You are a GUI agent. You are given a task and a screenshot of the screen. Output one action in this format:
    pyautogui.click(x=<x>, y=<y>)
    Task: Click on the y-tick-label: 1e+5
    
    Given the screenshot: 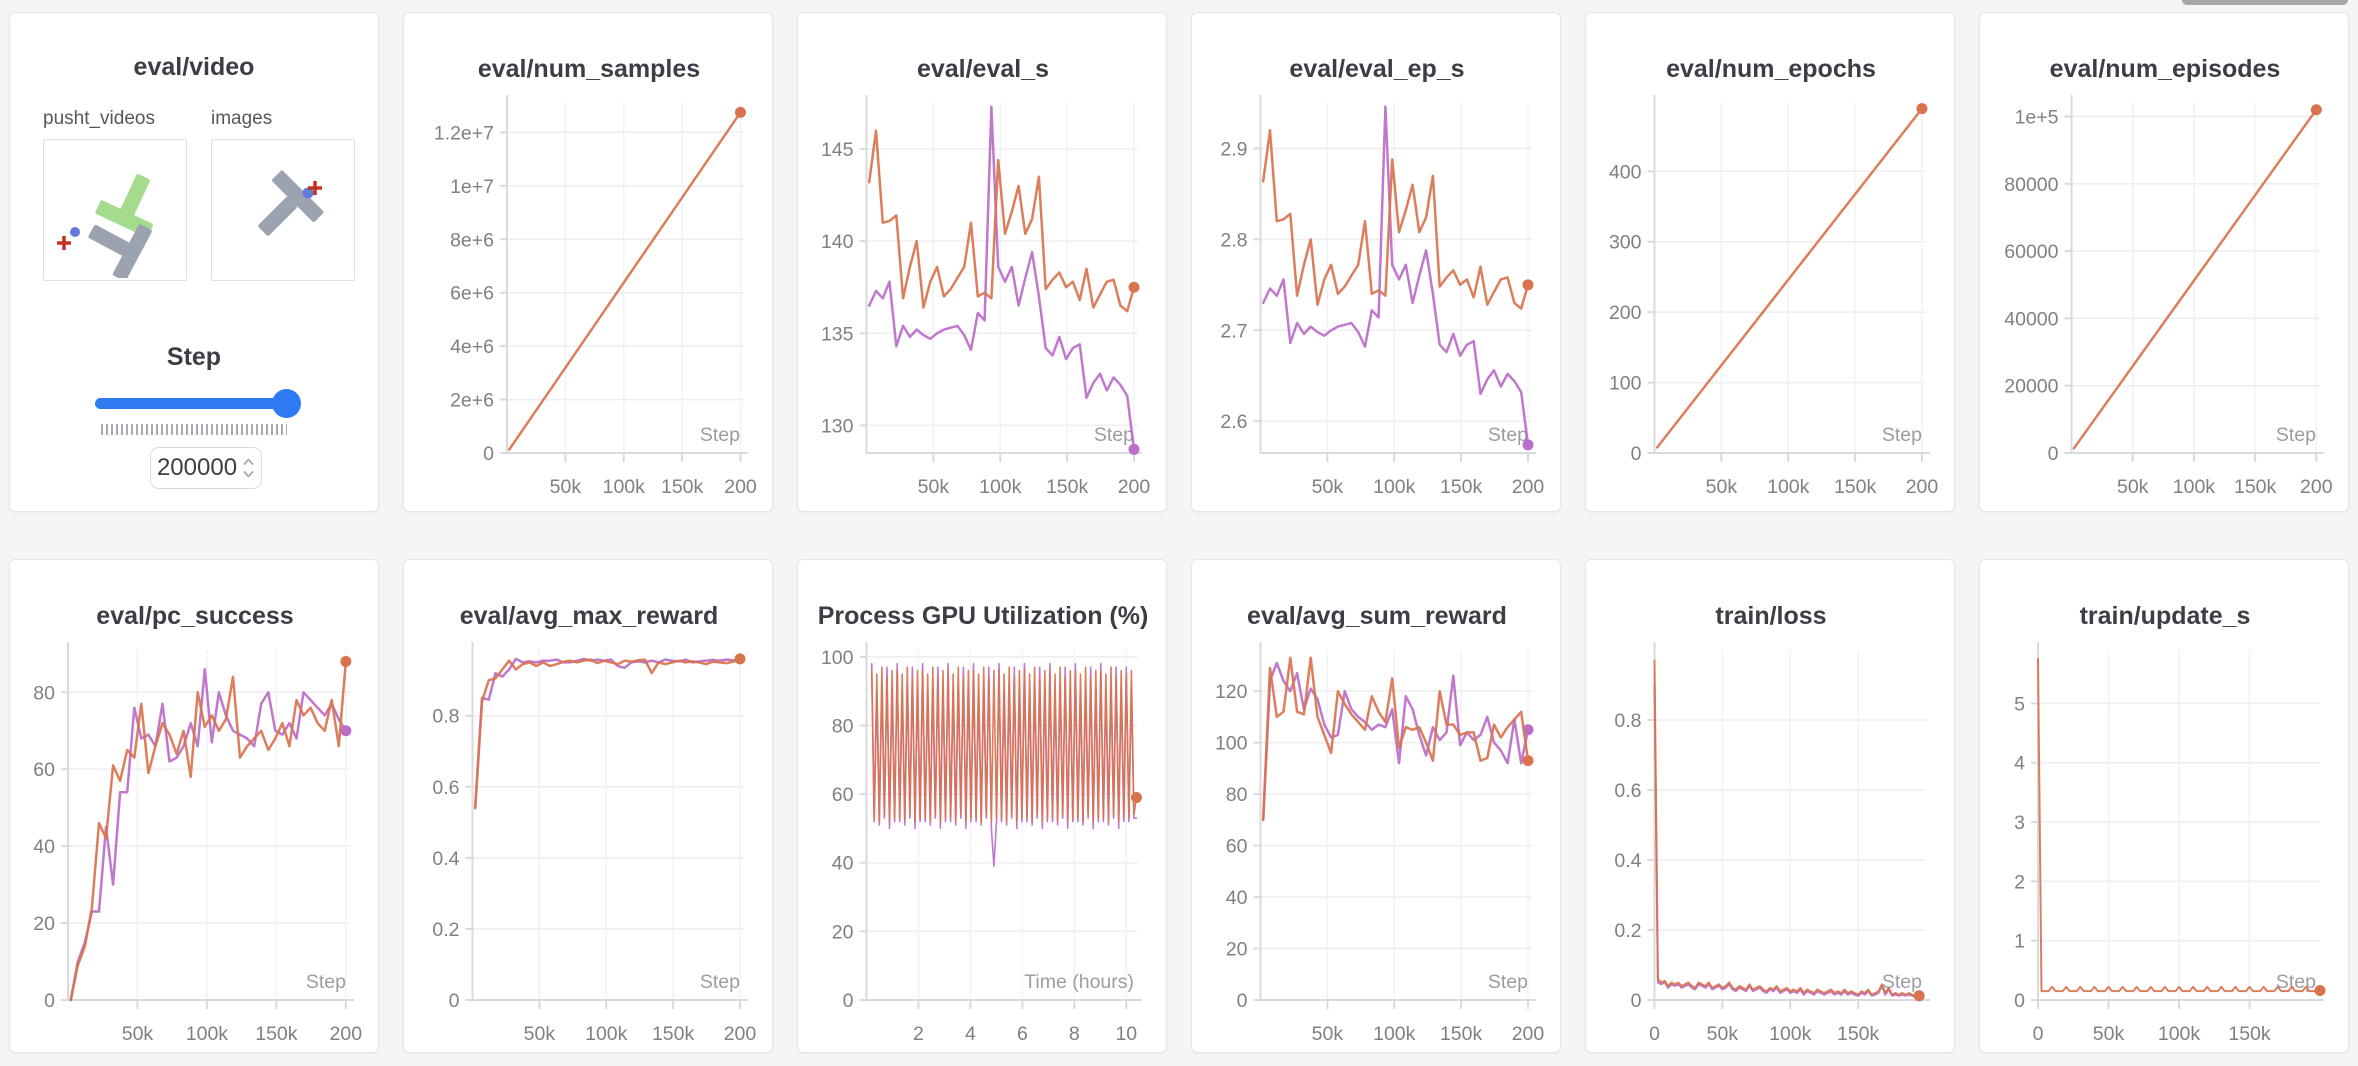 What is the action you would take?
    pyautogui.click(x=2037, y=117)
    